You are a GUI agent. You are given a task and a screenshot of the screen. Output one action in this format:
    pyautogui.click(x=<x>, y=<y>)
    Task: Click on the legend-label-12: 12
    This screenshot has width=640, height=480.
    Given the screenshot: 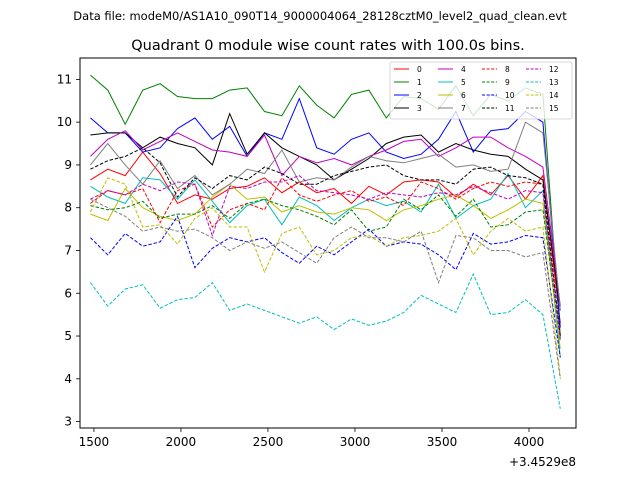 What is the action you would take?
    pyautogui.click(x=554, y=69)
    